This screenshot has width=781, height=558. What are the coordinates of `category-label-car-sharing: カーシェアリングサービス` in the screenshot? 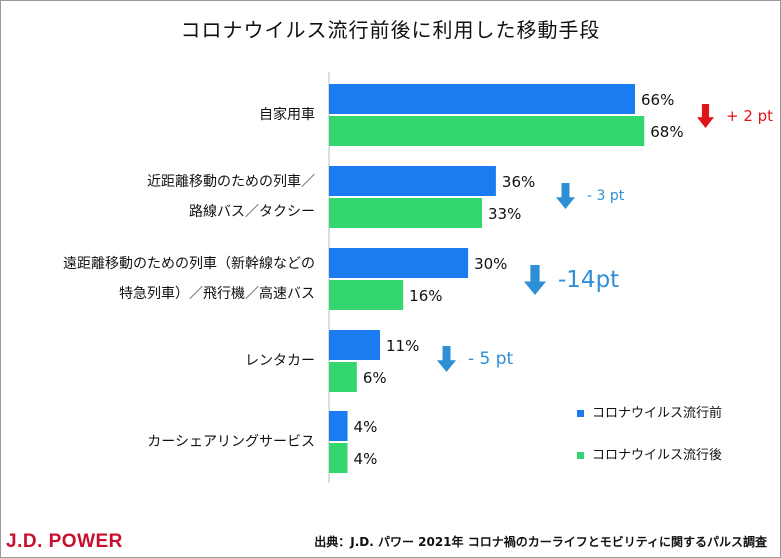 It's located at (231, 442).